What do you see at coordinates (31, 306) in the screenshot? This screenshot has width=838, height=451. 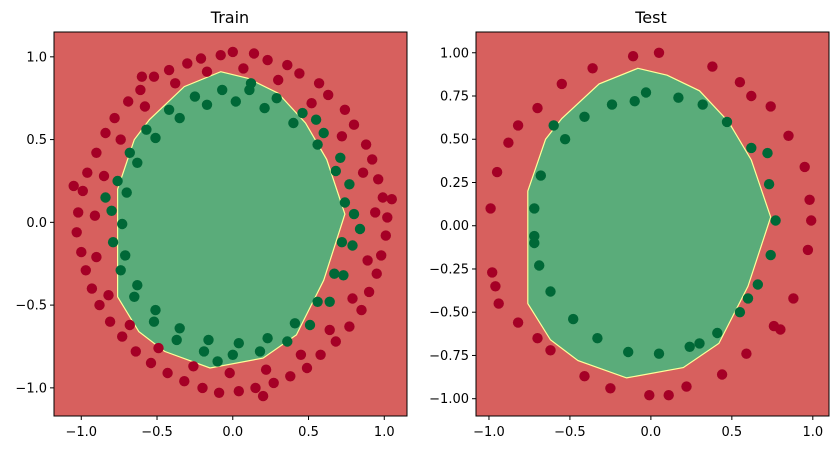 I see `y-tick-label: −0.5` at bounding box center [31, 306].